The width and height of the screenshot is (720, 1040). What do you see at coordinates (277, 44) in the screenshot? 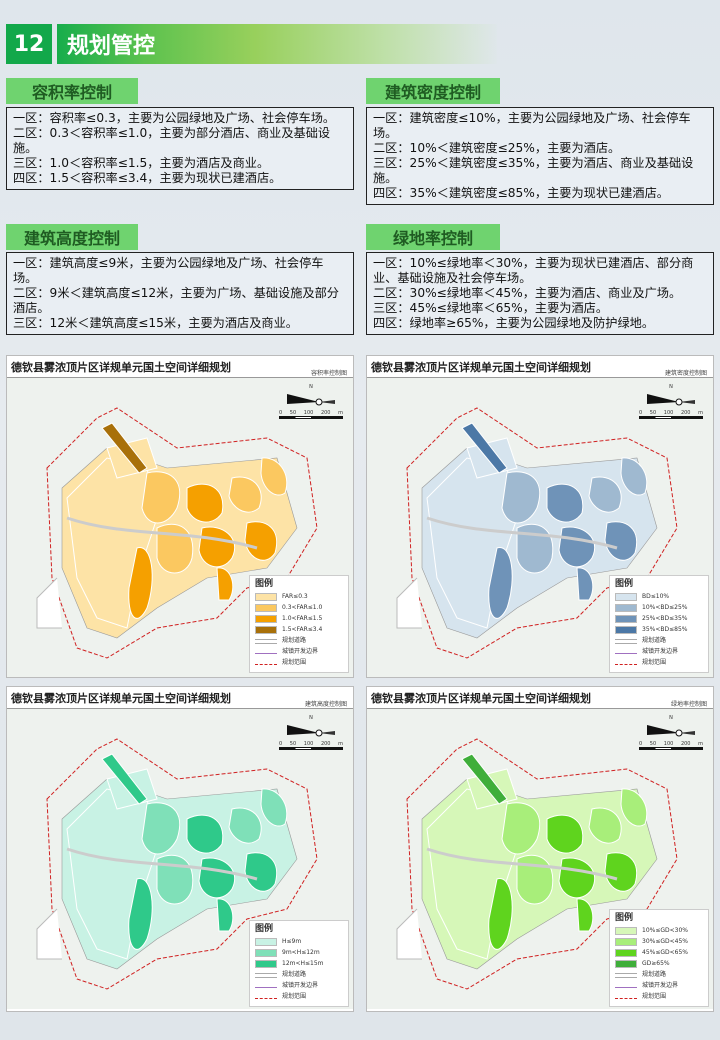
I see `page-title: 规划管控` at bounding box center [277, 44].